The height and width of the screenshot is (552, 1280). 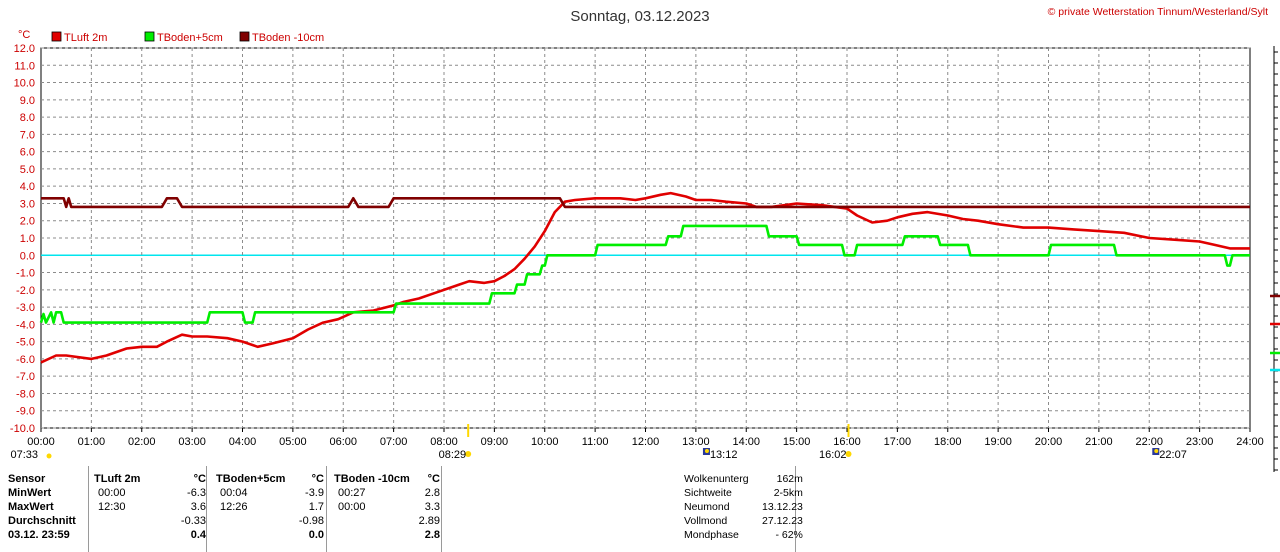 What do you see at coordinates (27, 222) in the screenshot?
I see `y-tick-label: 2.0` at bounding box center [27, 222].